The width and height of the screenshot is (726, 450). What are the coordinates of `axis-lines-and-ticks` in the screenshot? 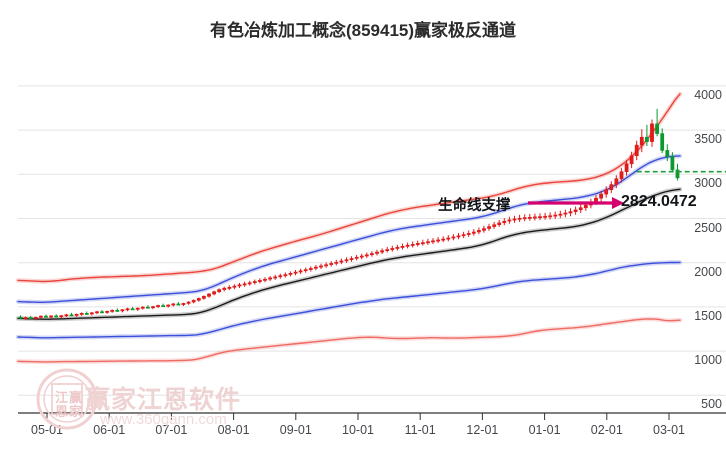 It's located at (372, 416).